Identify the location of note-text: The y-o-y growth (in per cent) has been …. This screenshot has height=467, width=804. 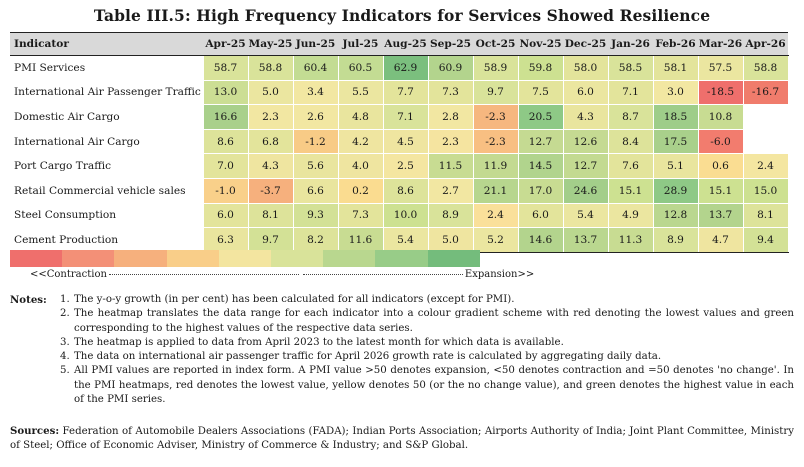
(294, 299).